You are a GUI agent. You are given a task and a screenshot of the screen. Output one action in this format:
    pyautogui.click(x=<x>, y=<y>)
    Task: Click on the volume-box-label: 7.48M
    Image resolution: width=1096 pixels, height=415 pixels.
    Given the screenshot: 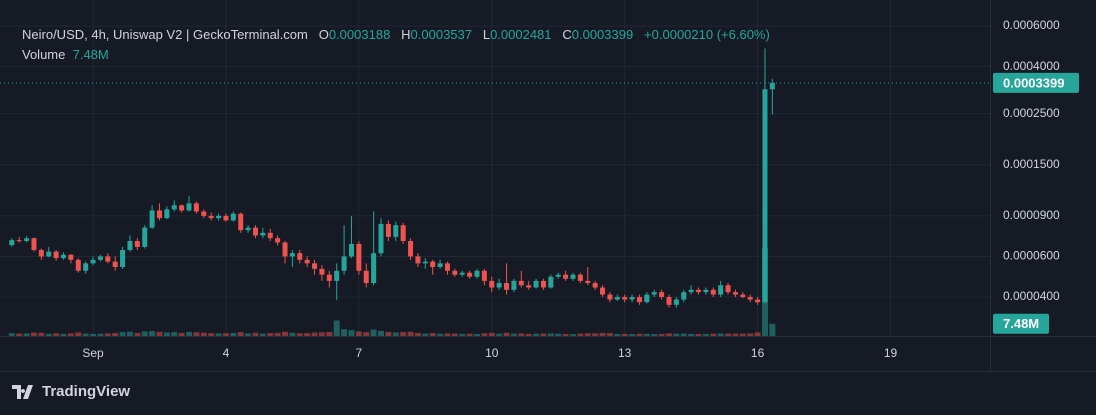 What is the action you would take?
    pyautogui.click(x=1021, y=323)
    